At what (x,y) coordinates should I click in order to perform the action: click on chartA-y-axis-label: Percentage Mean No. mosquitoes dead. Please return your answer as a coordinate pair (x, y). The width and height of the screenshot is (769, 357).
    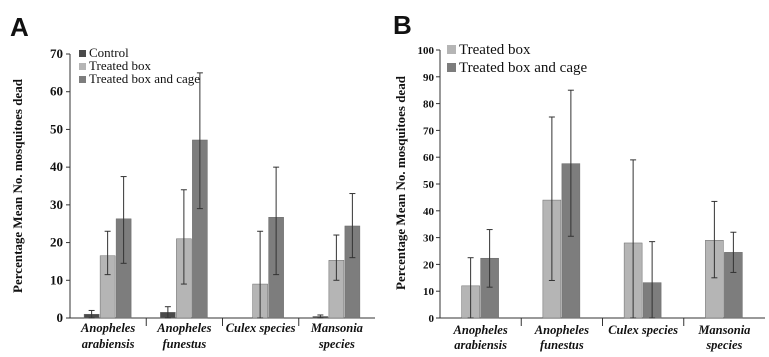
    Looking at the image, I should click on (17, 185).